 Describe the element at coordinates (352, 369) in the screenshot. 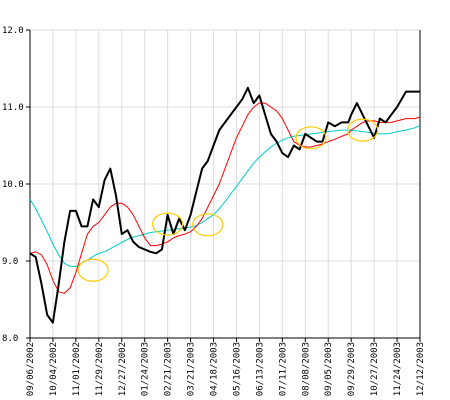

I see `x-tick-label: 09/29/2003` at that location.